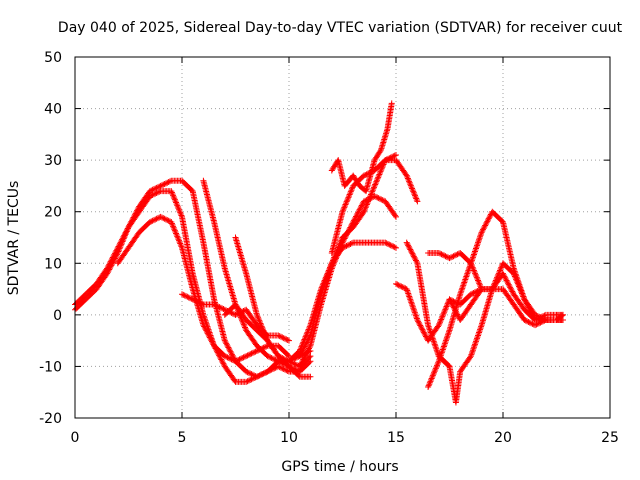 This screenshot has width=640, height=480. I want to click on y-tick-label: -20, so click(50, 419).